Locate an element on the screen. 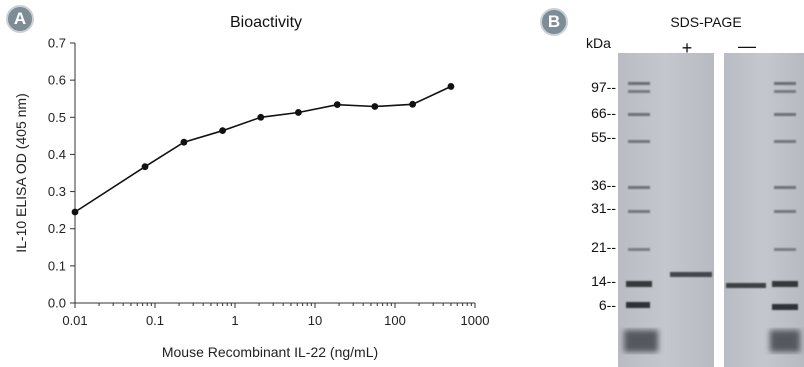 This screenshot has height=367, width=804. marker-label: 66-- is located at coordinates (603, 113).